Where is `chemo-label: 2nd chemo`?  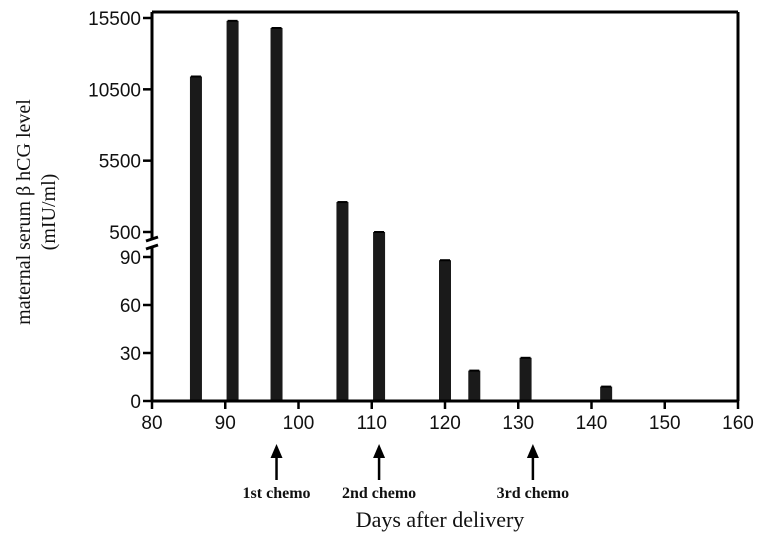
chemo-label: 2nd chemo is located at coordinates (379, 493).